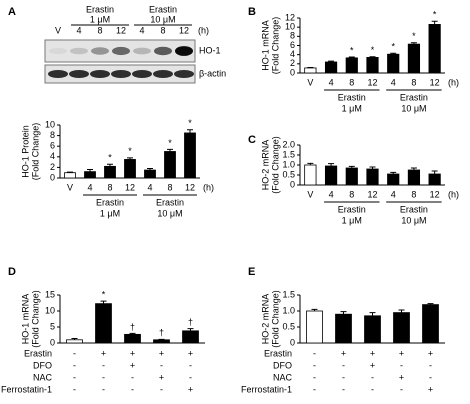 This screenshot has height=404, width=470. I want to click on panel-letter: A, so click(12, 12).